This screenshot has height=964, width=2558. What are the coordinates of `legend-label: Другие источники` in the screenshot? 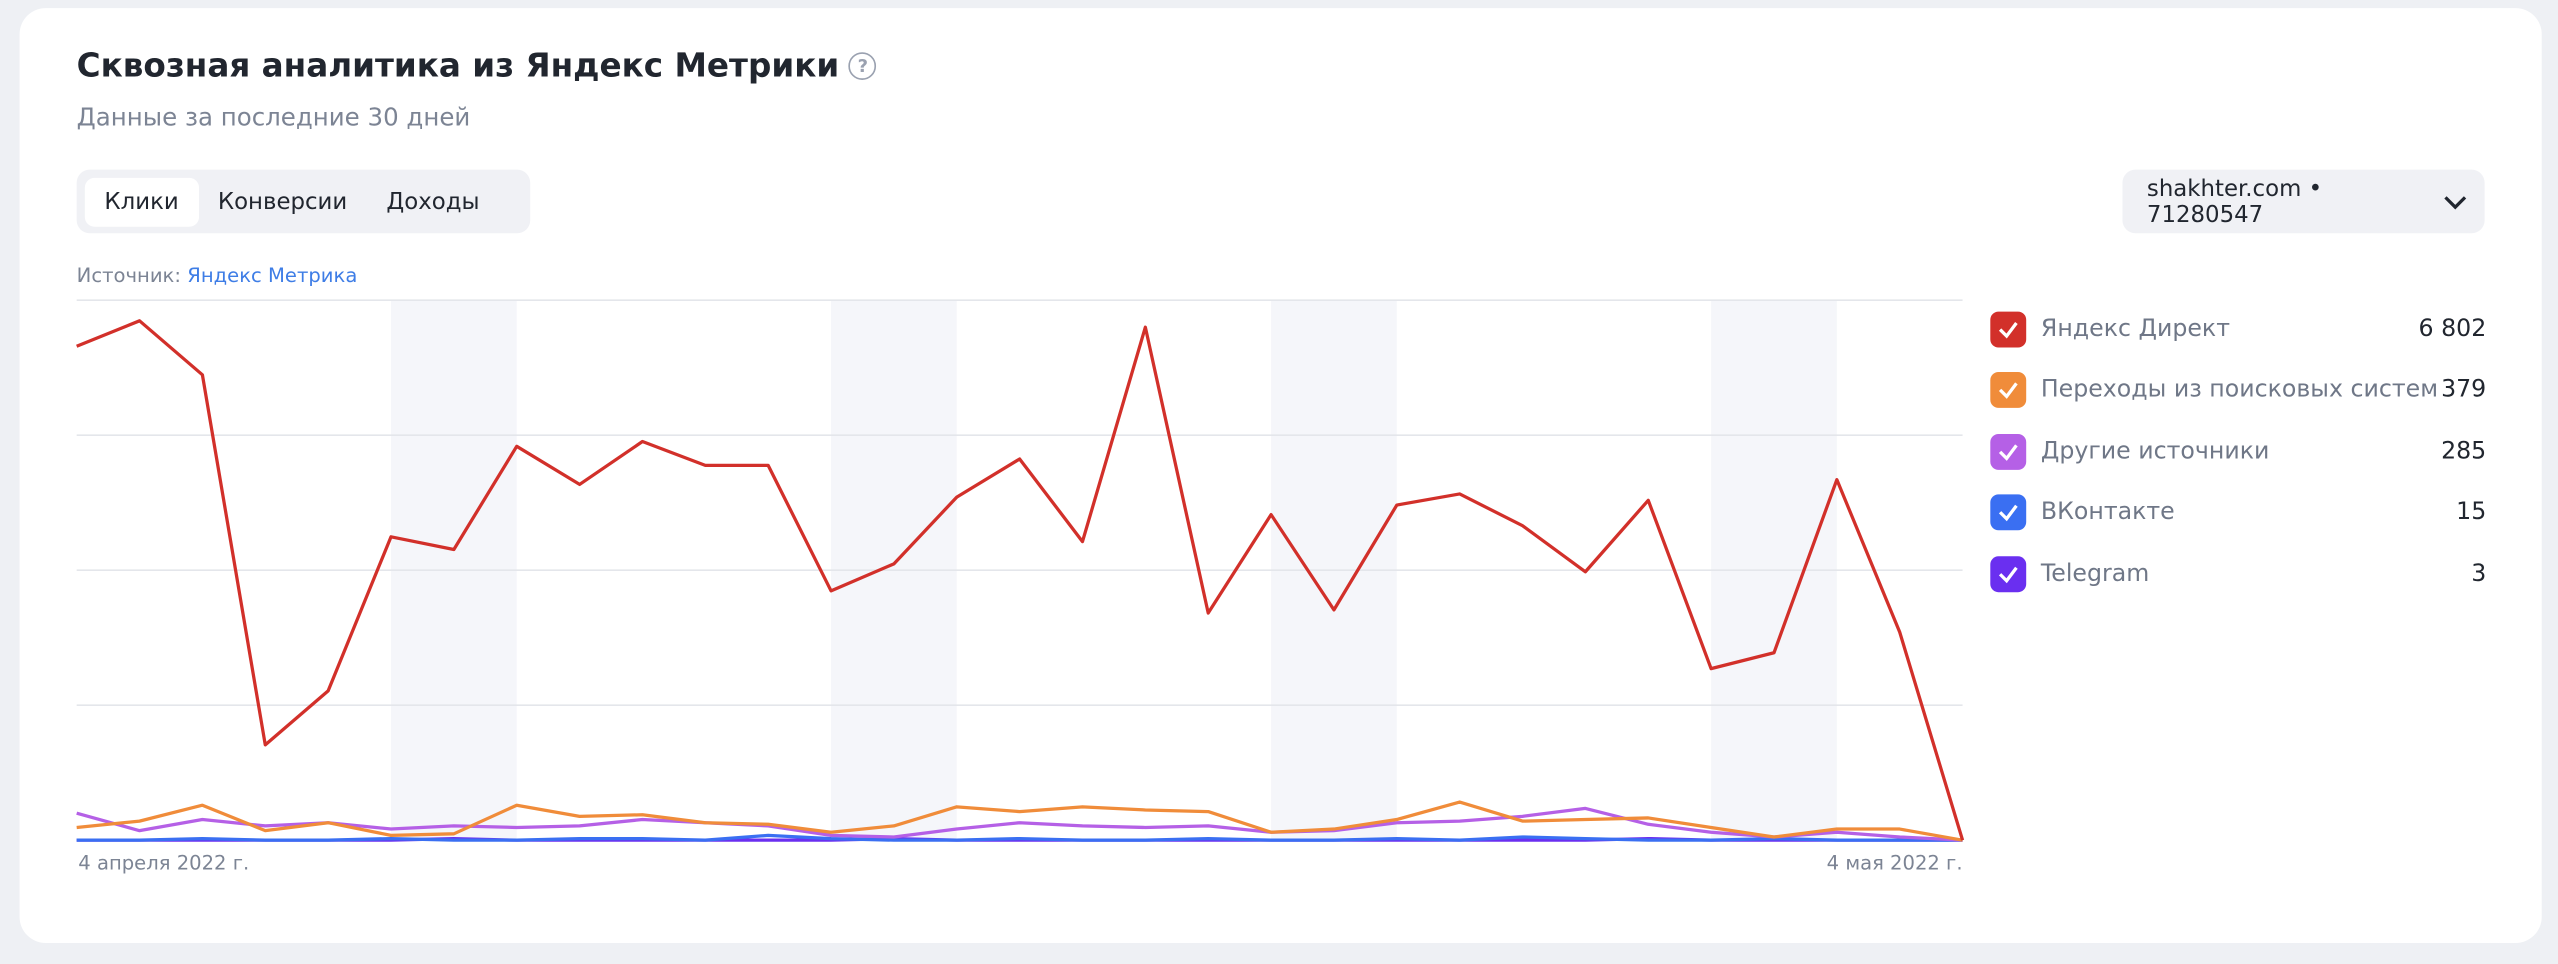 It's located at (2155, 451).